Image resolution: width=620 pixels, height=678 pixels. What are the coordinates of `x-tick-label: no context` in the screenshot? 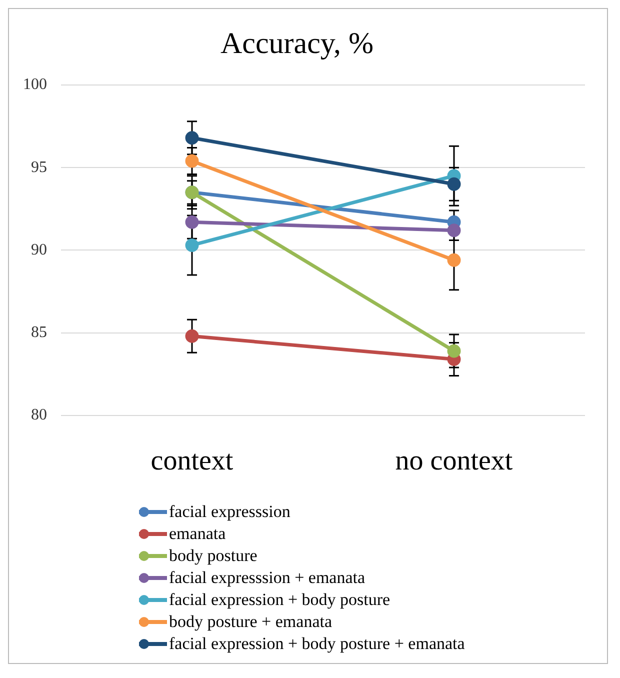 It's located at (454, 461).